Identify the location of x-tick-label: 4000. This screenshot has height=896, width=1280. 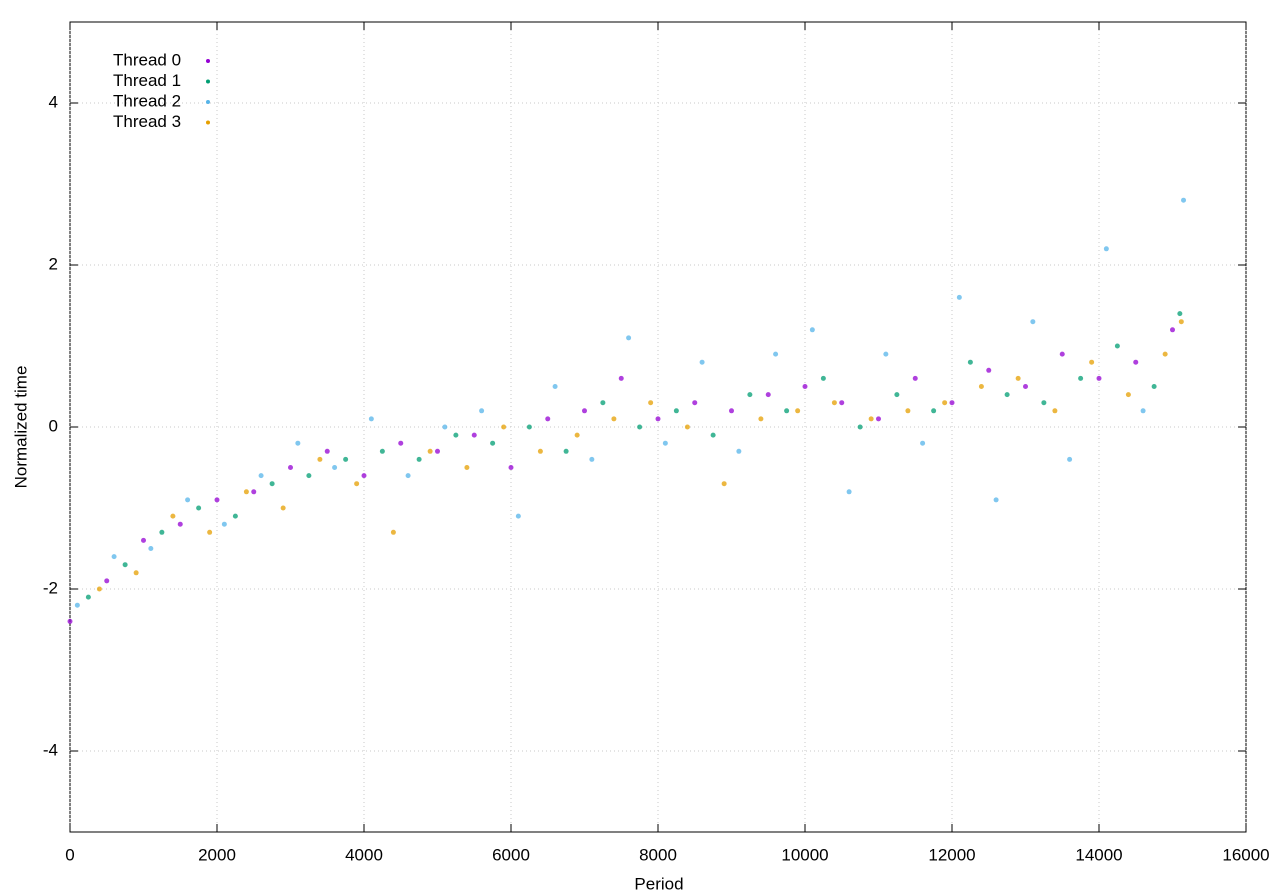
(364, 854).